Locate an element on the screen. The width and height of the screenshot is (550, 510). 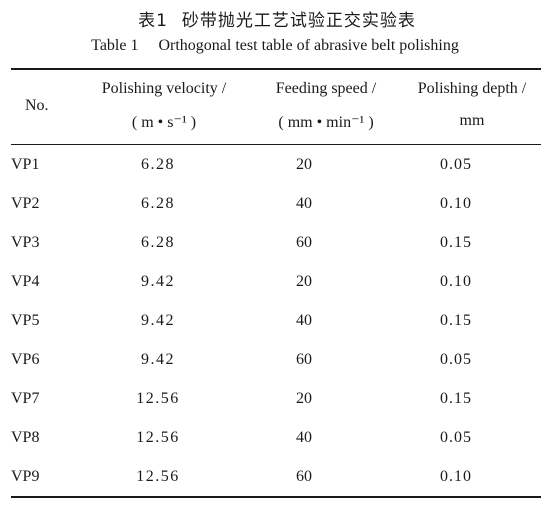
header-depth-name: Polishing depth / is located at coordinates (472, 88).